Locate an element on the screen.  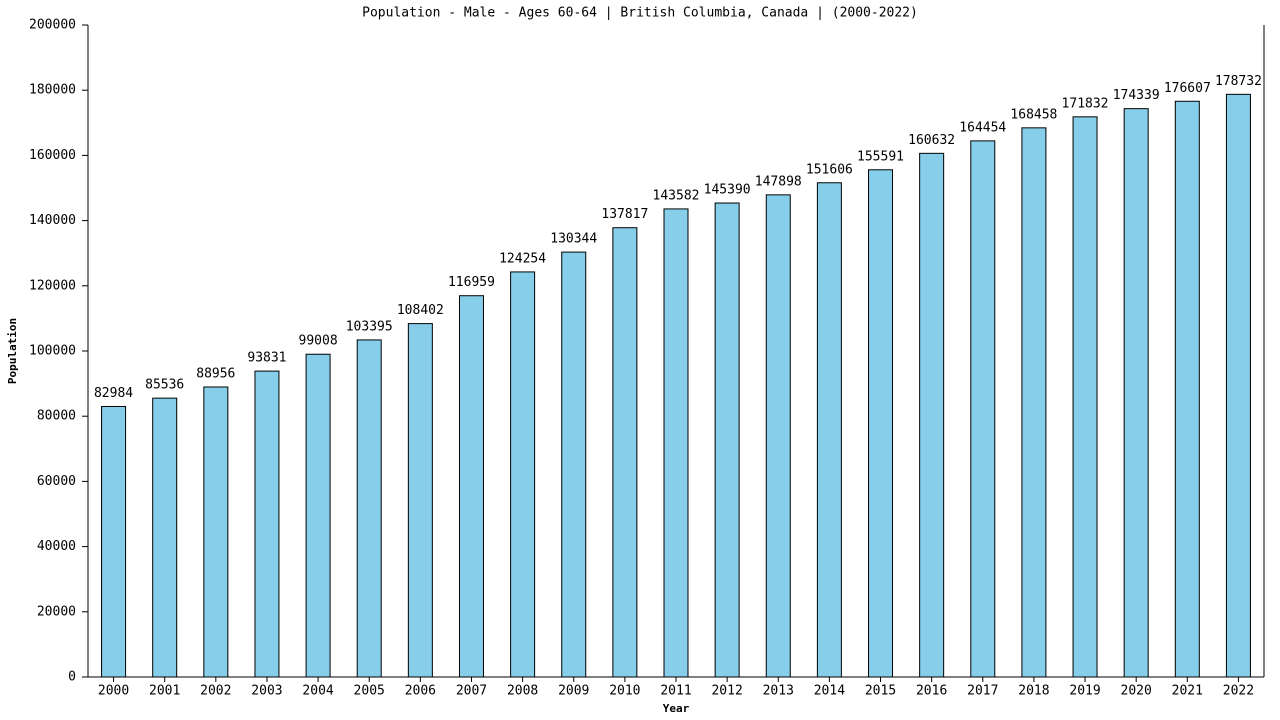
x-tick-label: 2020 is located at coordinates (1136, 691).